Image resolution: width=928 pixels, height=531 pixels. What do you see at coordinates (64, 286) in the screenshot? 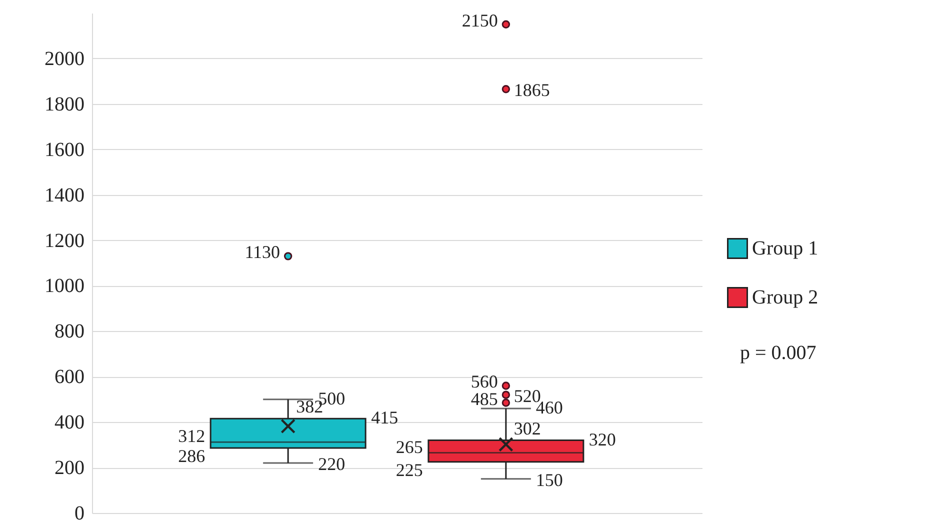
I see `y-tick-label: 1000` at bounding box center [64, 286].